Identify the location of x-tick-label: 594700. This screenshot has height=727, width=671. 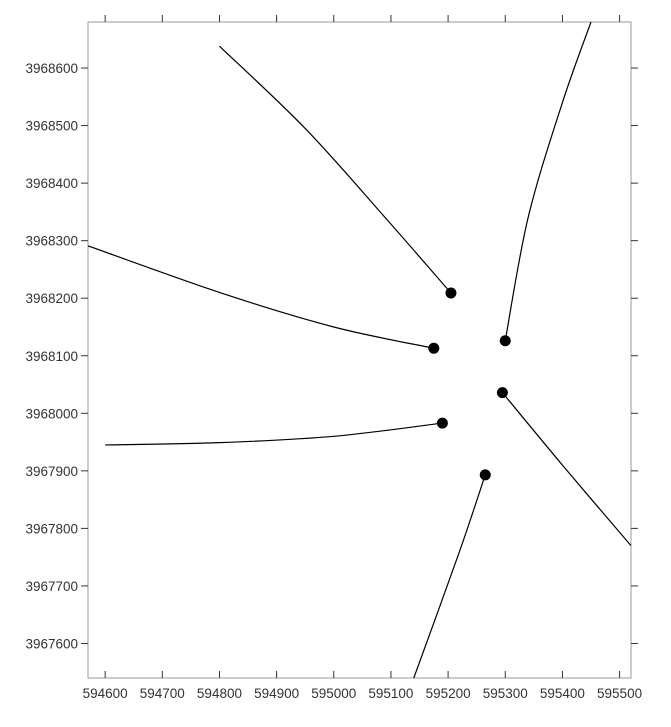
(162, 693).